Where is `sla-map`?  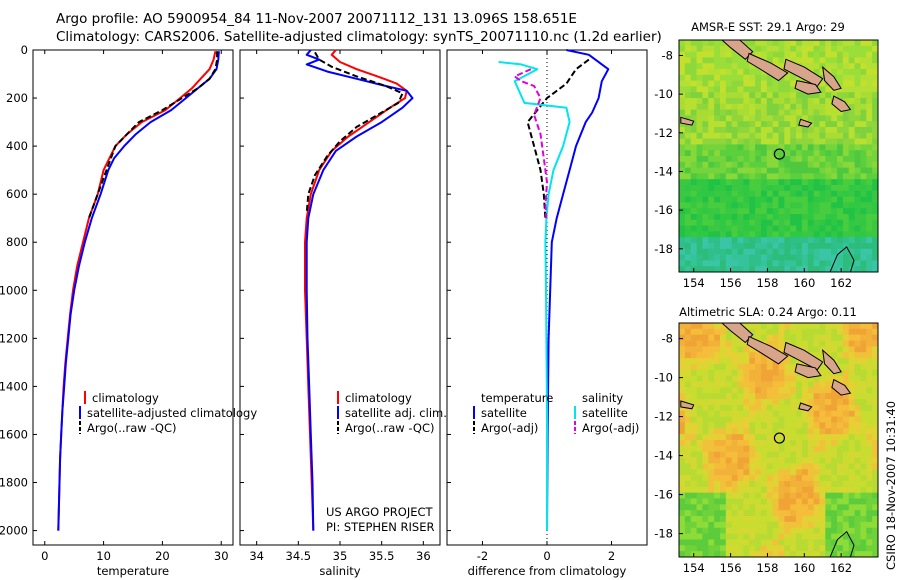 sla-map is located at coordinates (778, 440).